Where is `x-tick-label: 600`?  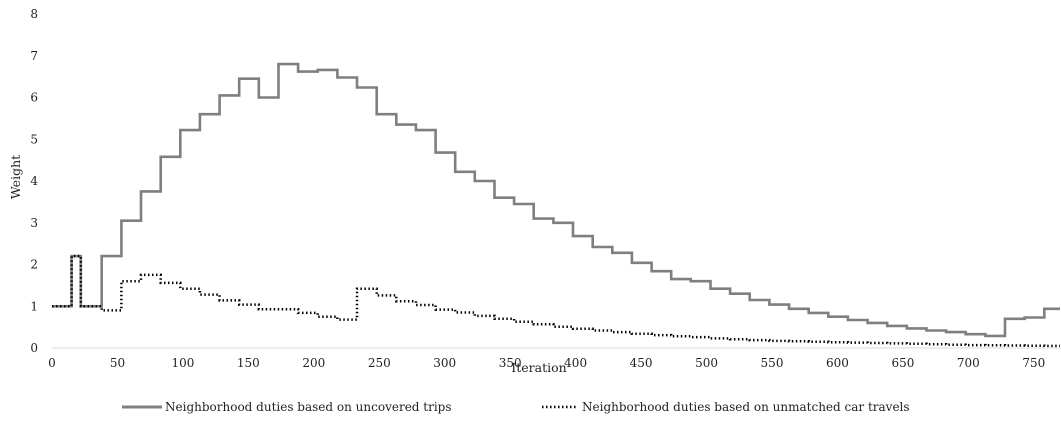
x-tick-label: 600 is located at coordinates (837, 363).